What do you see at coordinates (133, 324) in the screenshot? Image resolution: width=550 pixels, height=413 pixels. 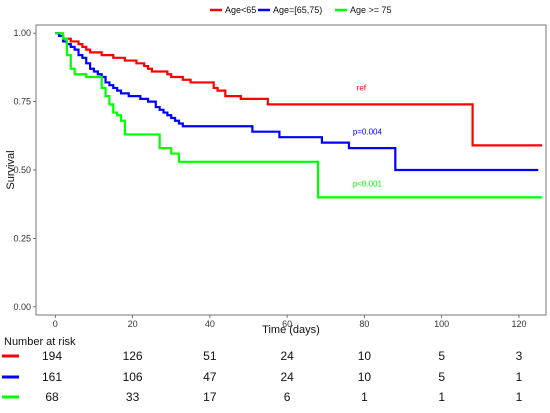 I see `x-tick-label: 20` at bounding box center [133, 324].